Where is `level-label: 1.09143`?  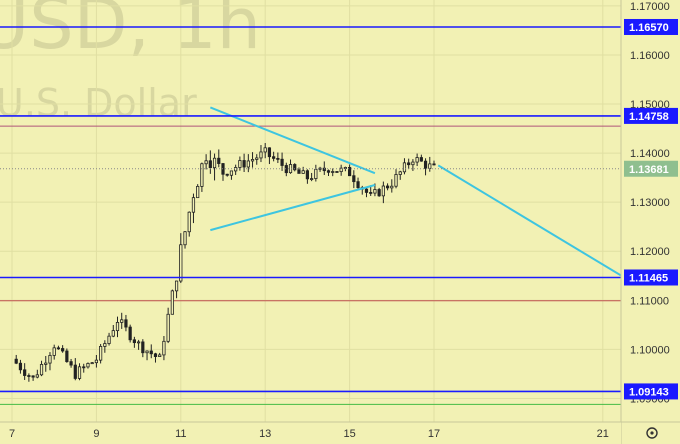 level-label: 1.09143 is located at coordinates (649, 392).